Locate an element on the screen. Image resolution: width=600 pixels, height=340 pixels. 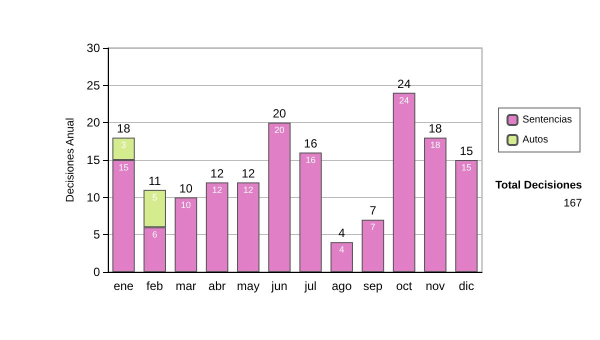
y-tick-label: 20 is located at coordinates (93, 123).